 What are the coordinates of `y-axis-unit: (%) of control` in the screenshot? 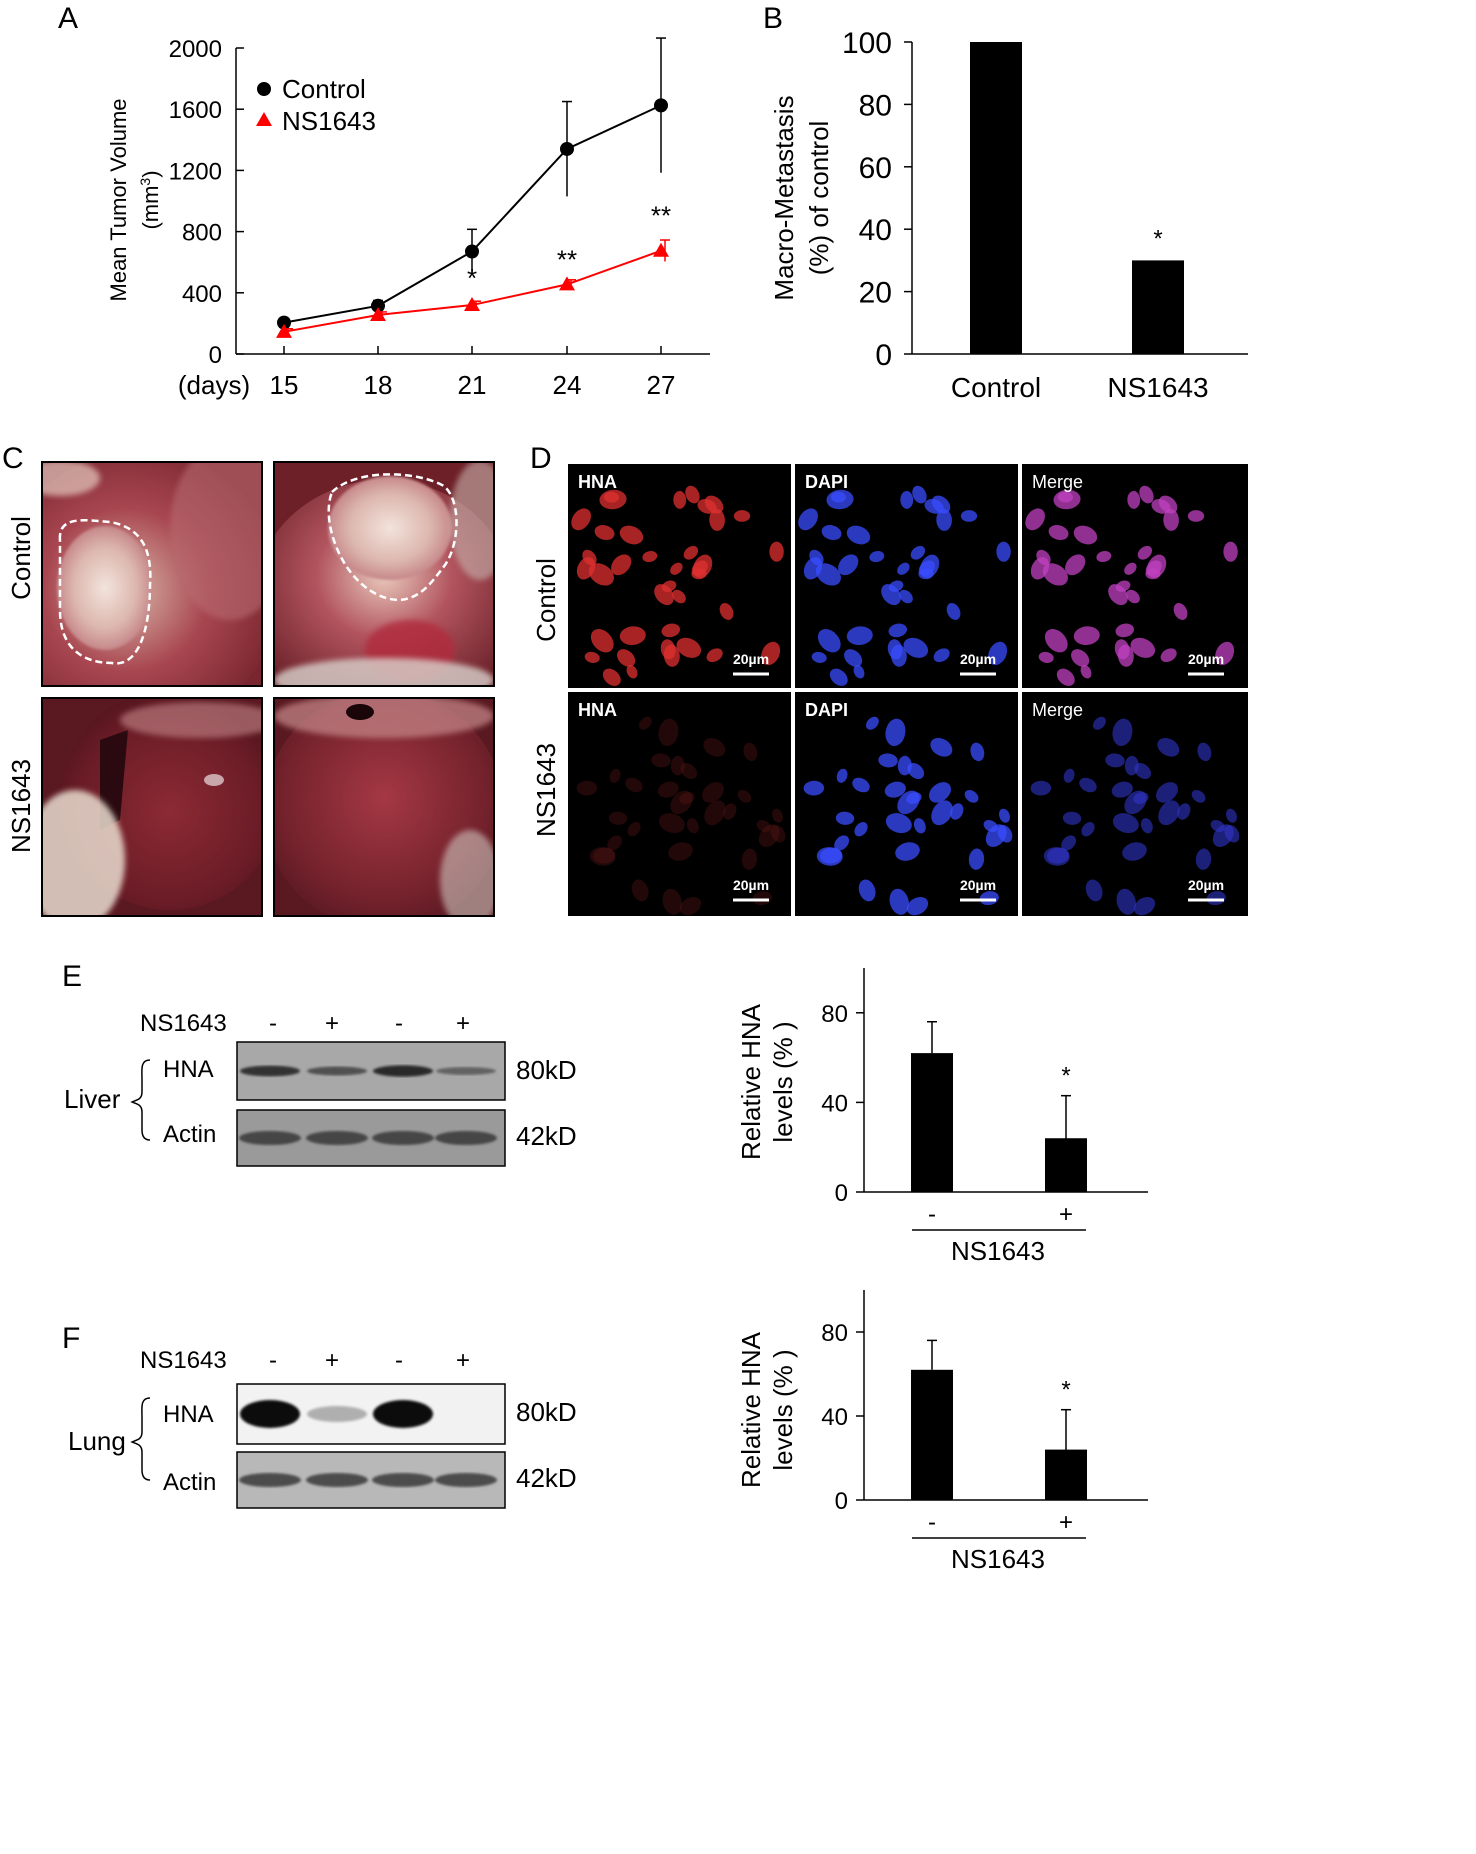 It's located at (819, 198).